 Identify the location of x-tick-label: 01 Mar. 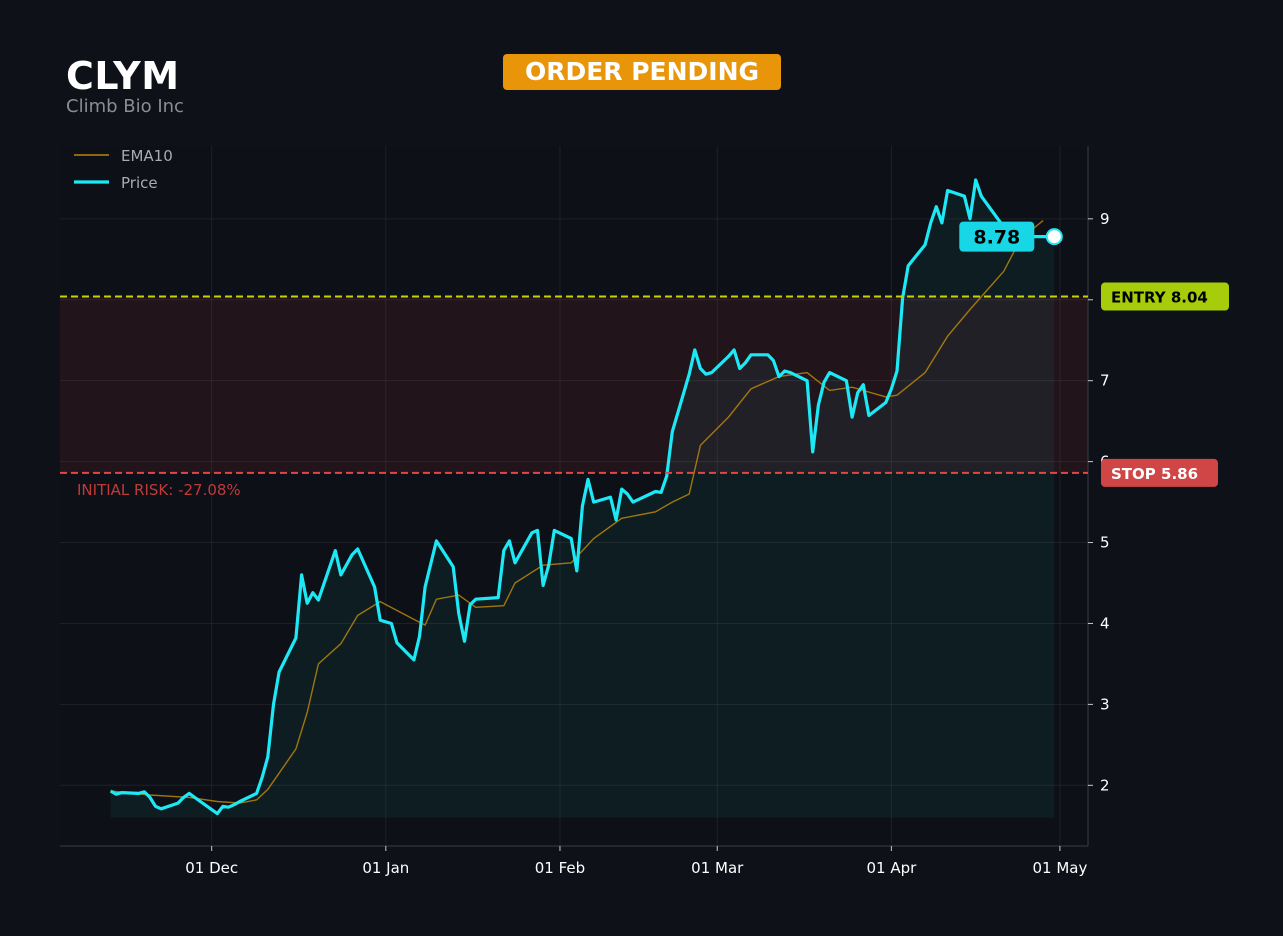
(717, 868).